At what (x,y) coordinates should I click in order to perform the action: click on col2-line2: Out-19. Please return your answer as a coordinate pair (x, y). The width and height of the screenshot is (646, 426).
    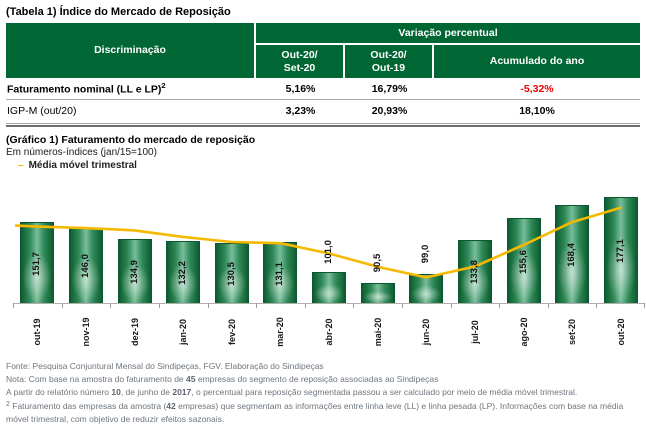
    Looking at the image, I should click on (388, 67).